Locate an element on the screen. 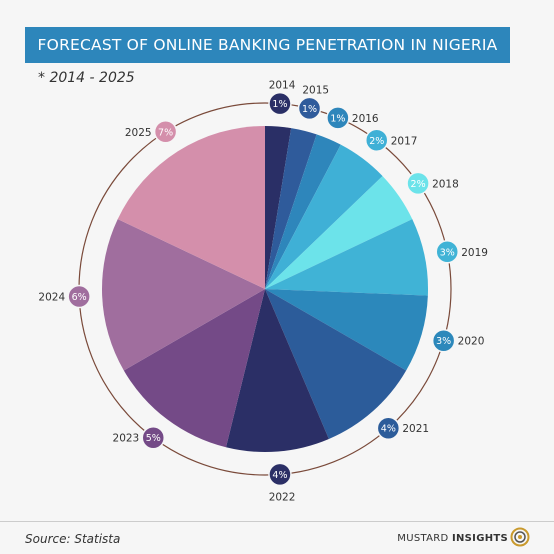 The height and width of the screenshot is (554, 554). data-label-2023: 5% is located at coordinates (153, 438).